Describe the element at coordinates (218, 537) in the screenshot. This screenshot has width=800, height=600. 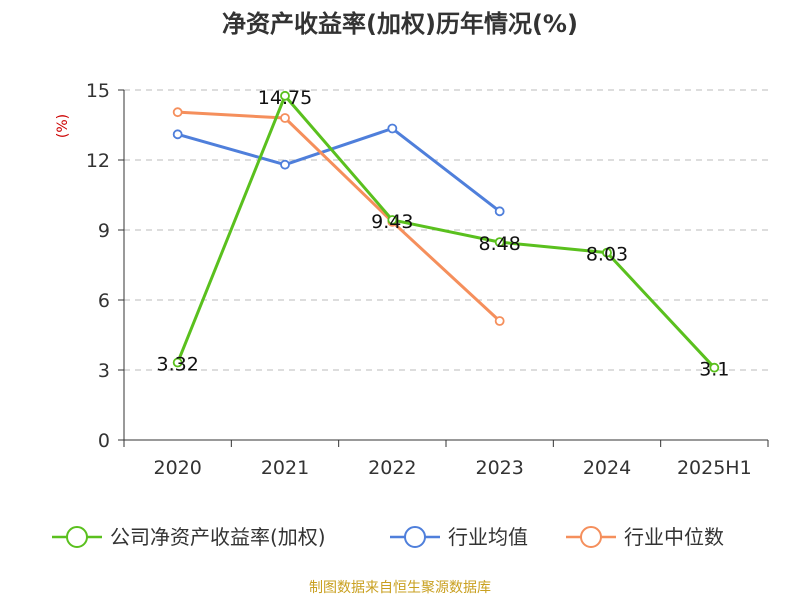
I see `legend-label: 公司净资产收益率(加权)` at that location.